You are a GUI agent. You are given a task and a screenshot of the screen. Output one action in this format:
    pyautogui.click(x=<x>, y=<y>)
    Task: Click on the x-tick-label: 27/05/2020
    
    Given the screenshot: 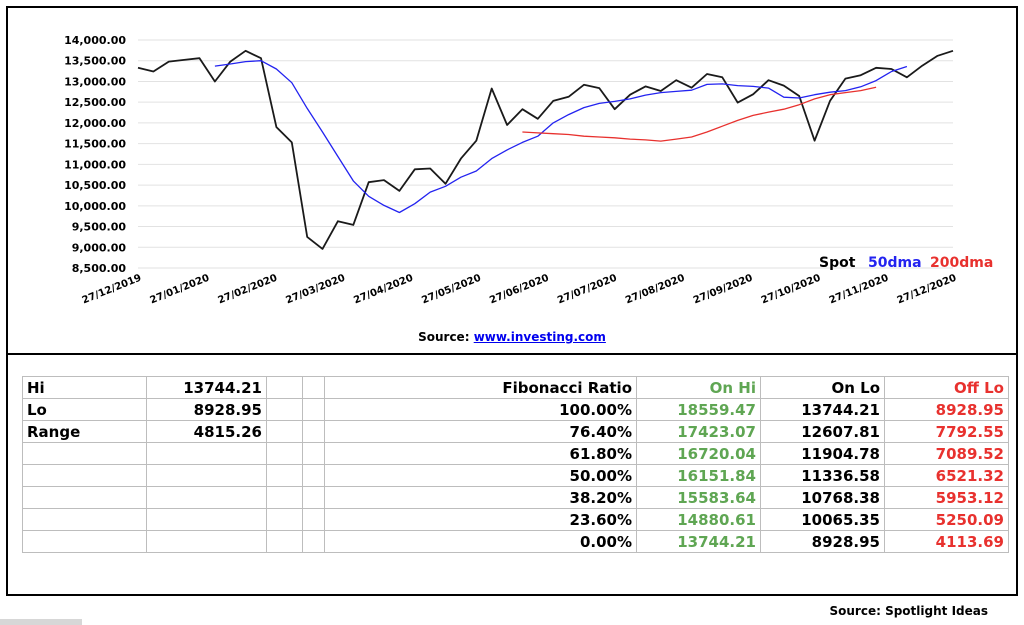 What is the action you would take?
    pyautogui.click(x=451, y=290)
    